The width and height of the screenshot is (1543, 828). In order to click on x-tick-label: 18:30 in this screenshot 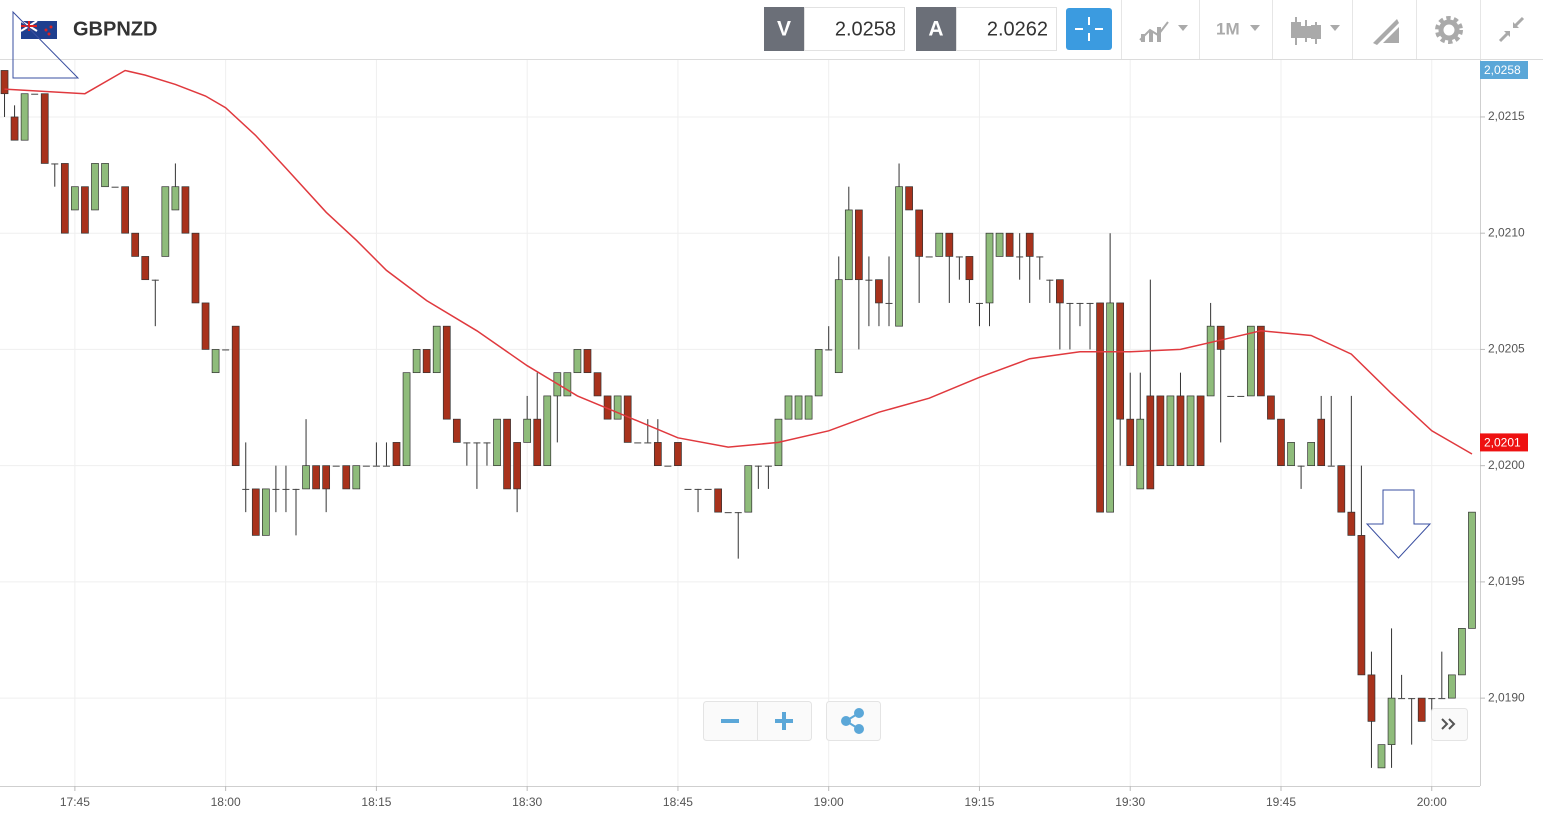, I will do `click(527, 802)`.